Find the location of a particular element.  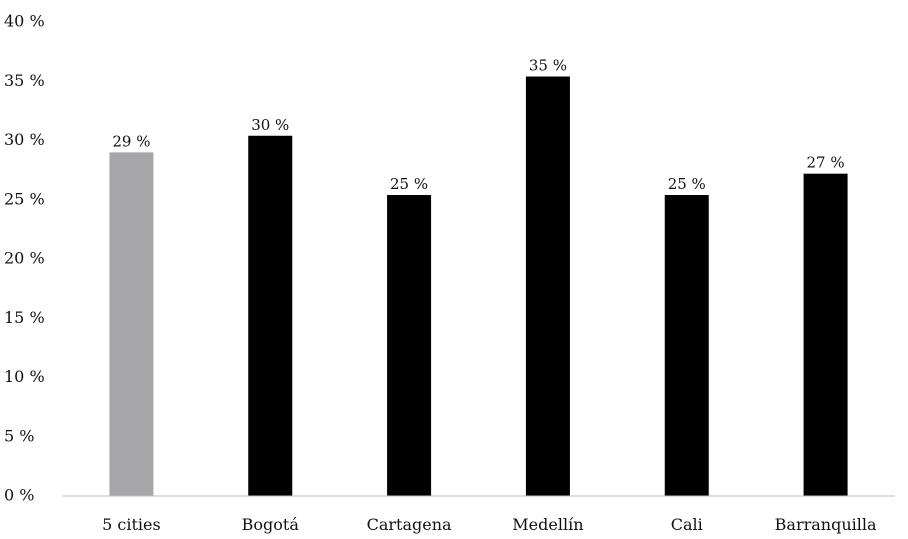

y-tick-label: 20 % is located at coordinates (24, 258).